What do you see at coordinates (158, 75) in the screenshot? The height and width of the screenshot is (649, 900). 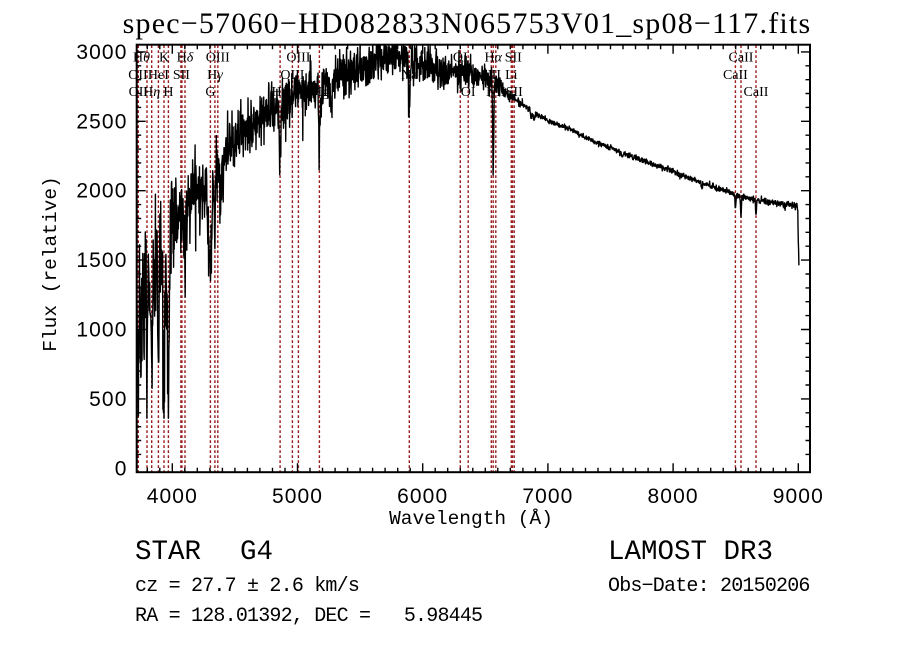 I see `svg-text: HeI` at bounding box center [158, 75].